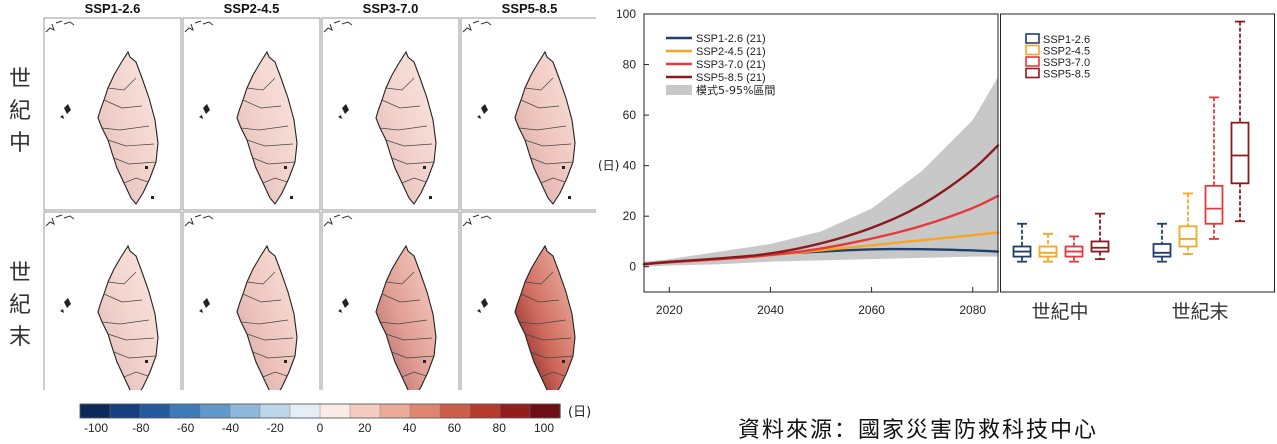 This screenshot has height=444, width=1277. Describe the element at coordinates (96, 428) in the screenshot. I see `colorbar-tick-label: -100` at that location.